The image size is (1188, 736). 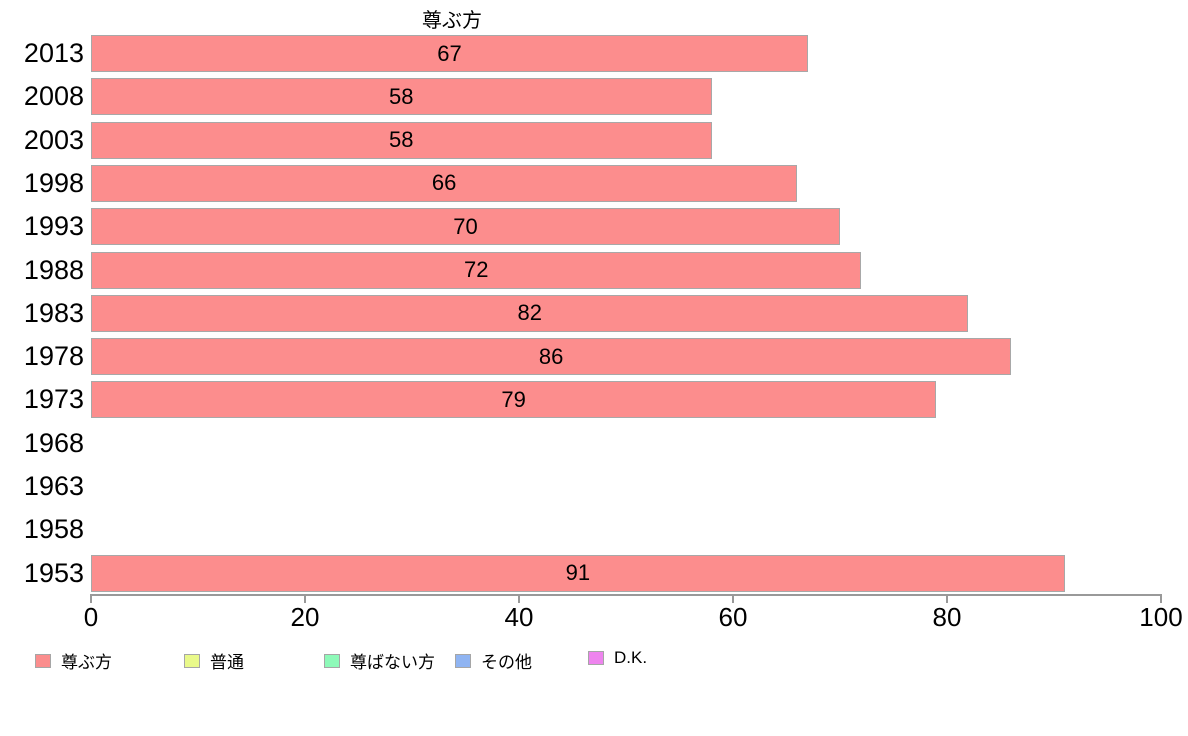 What do you see at coordinates (53, 399) in the screenshot?
I see `y-axis-label: 1973` at bounding box center [53, 399].